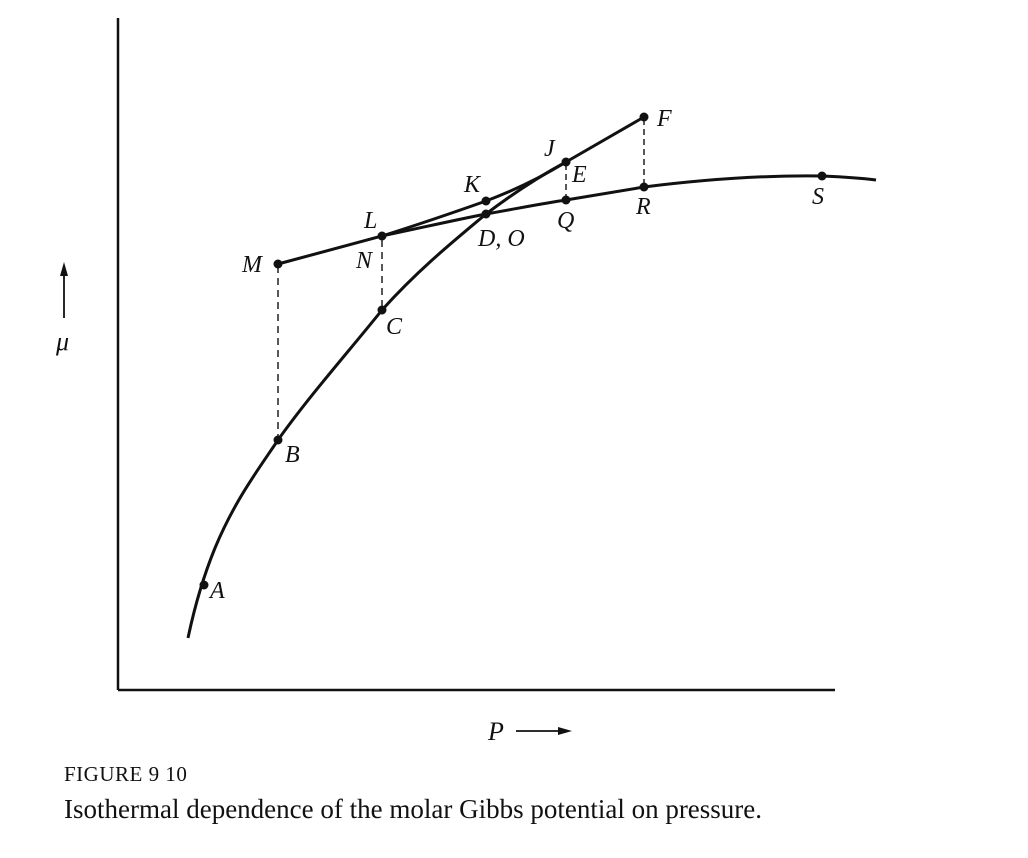 Image resolution: width=1028 pixels, height=858 pixels. Describe the element at coordinates (382, 236) in the screenshot. I see `point-l-n` at that location.